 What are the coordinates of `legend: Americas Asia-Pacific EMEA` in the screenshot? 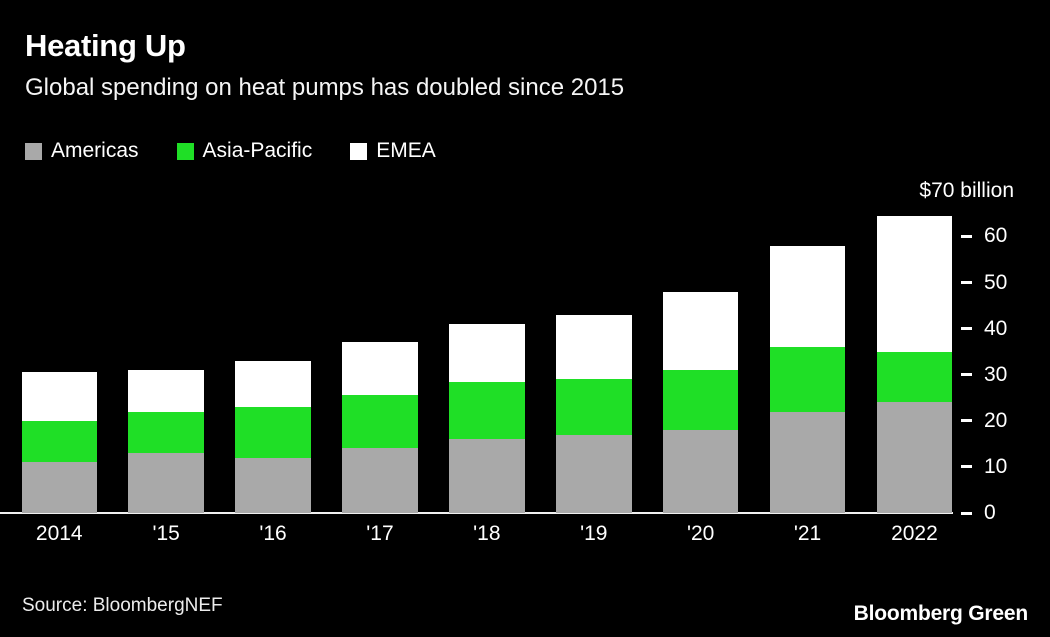 It's located at (230, 151).